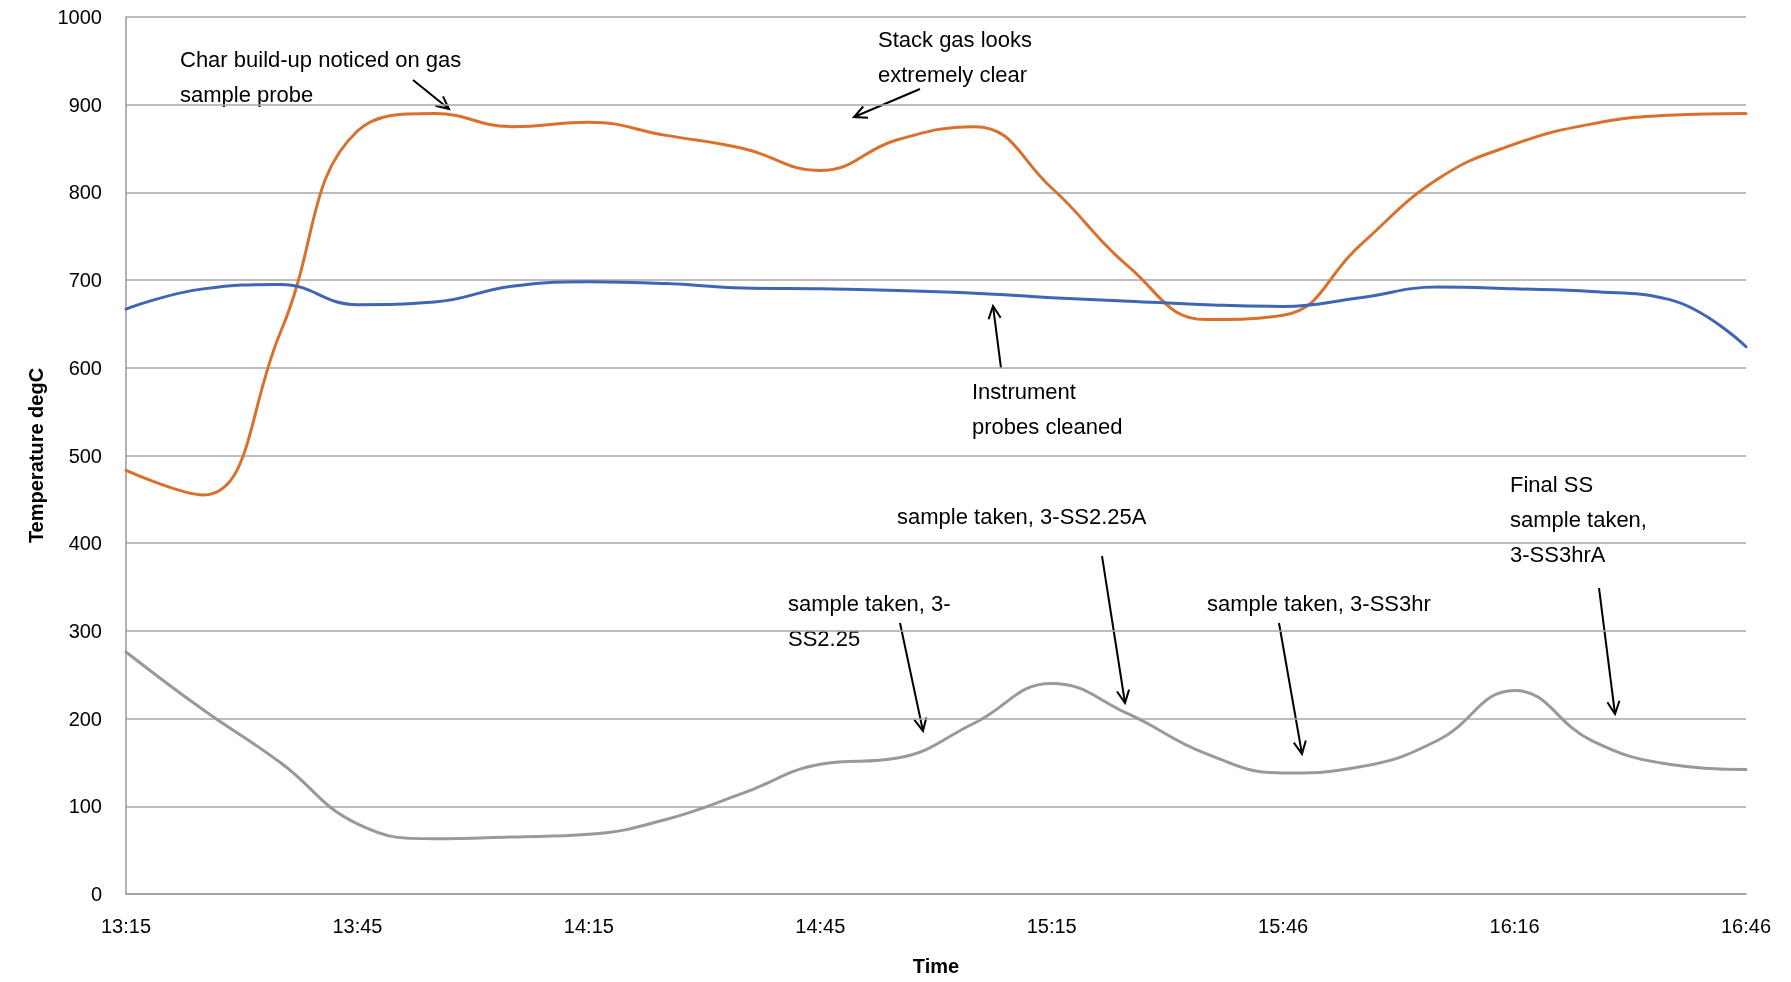 Image resolution: width=1791 pixels, height=982 pixels. Describe the element at coordinates (869, 621) in the screenshot. I see `annotation: sample taken, 3- SS2.25` at that location.